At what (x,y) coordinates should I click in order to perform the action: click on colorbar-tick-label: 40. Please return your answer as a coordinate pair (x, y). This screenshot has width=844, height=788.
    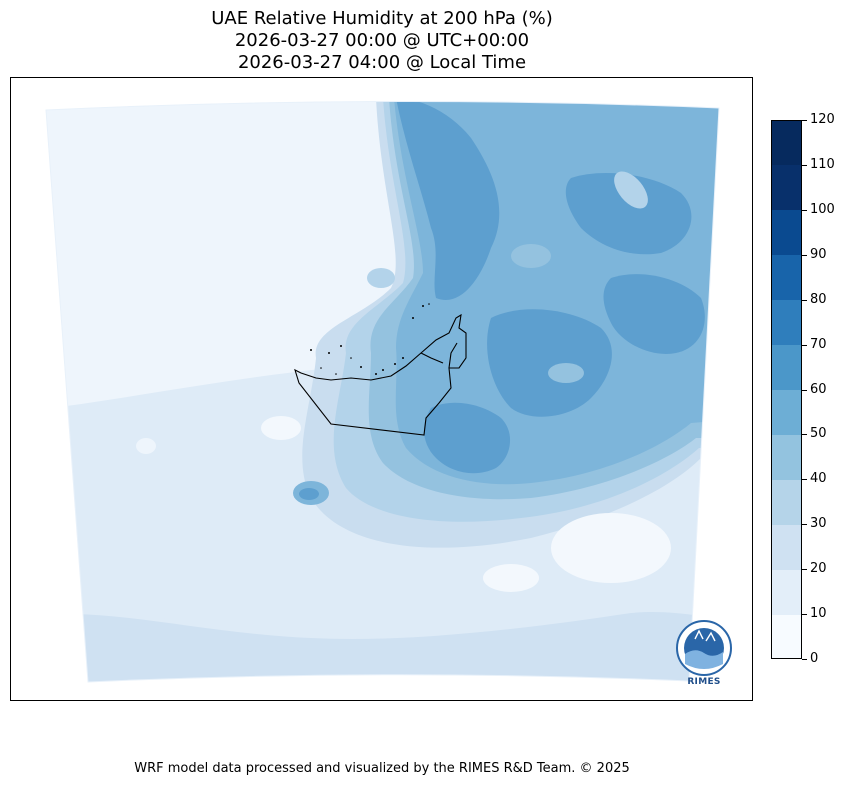
    Looking at the image, I should click on (818, 479).